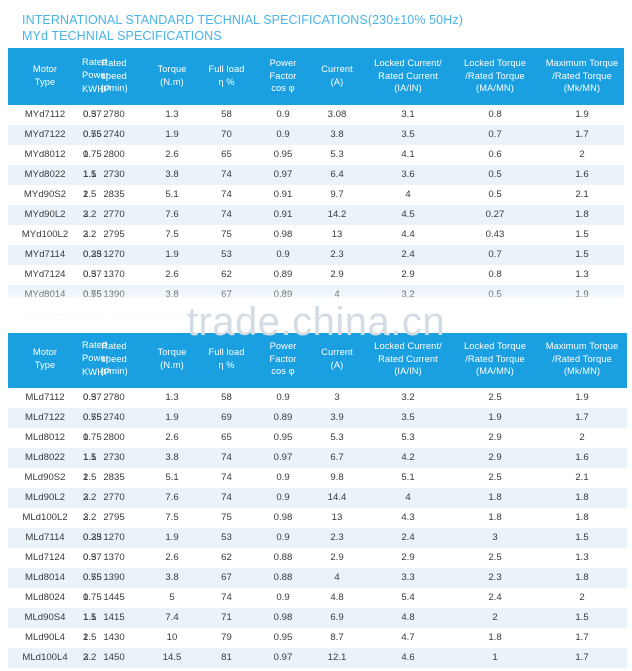 This screenshot has height=671, width=632. Describe the element at coordinates (337, 174) in the screenshot. I see `cell-current: 6.4` at that location.